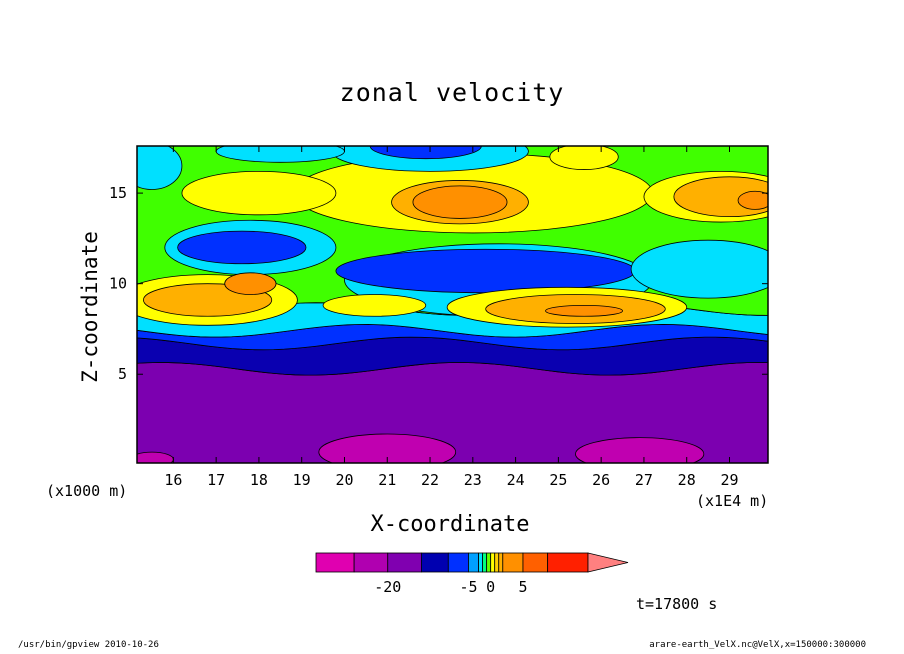 The height and width of the screenshot is (654, 904). What do you see at coordinates (644, 480) in the screenshot?
I see `x-tick-label: 27` at bounding box center [644, 480].